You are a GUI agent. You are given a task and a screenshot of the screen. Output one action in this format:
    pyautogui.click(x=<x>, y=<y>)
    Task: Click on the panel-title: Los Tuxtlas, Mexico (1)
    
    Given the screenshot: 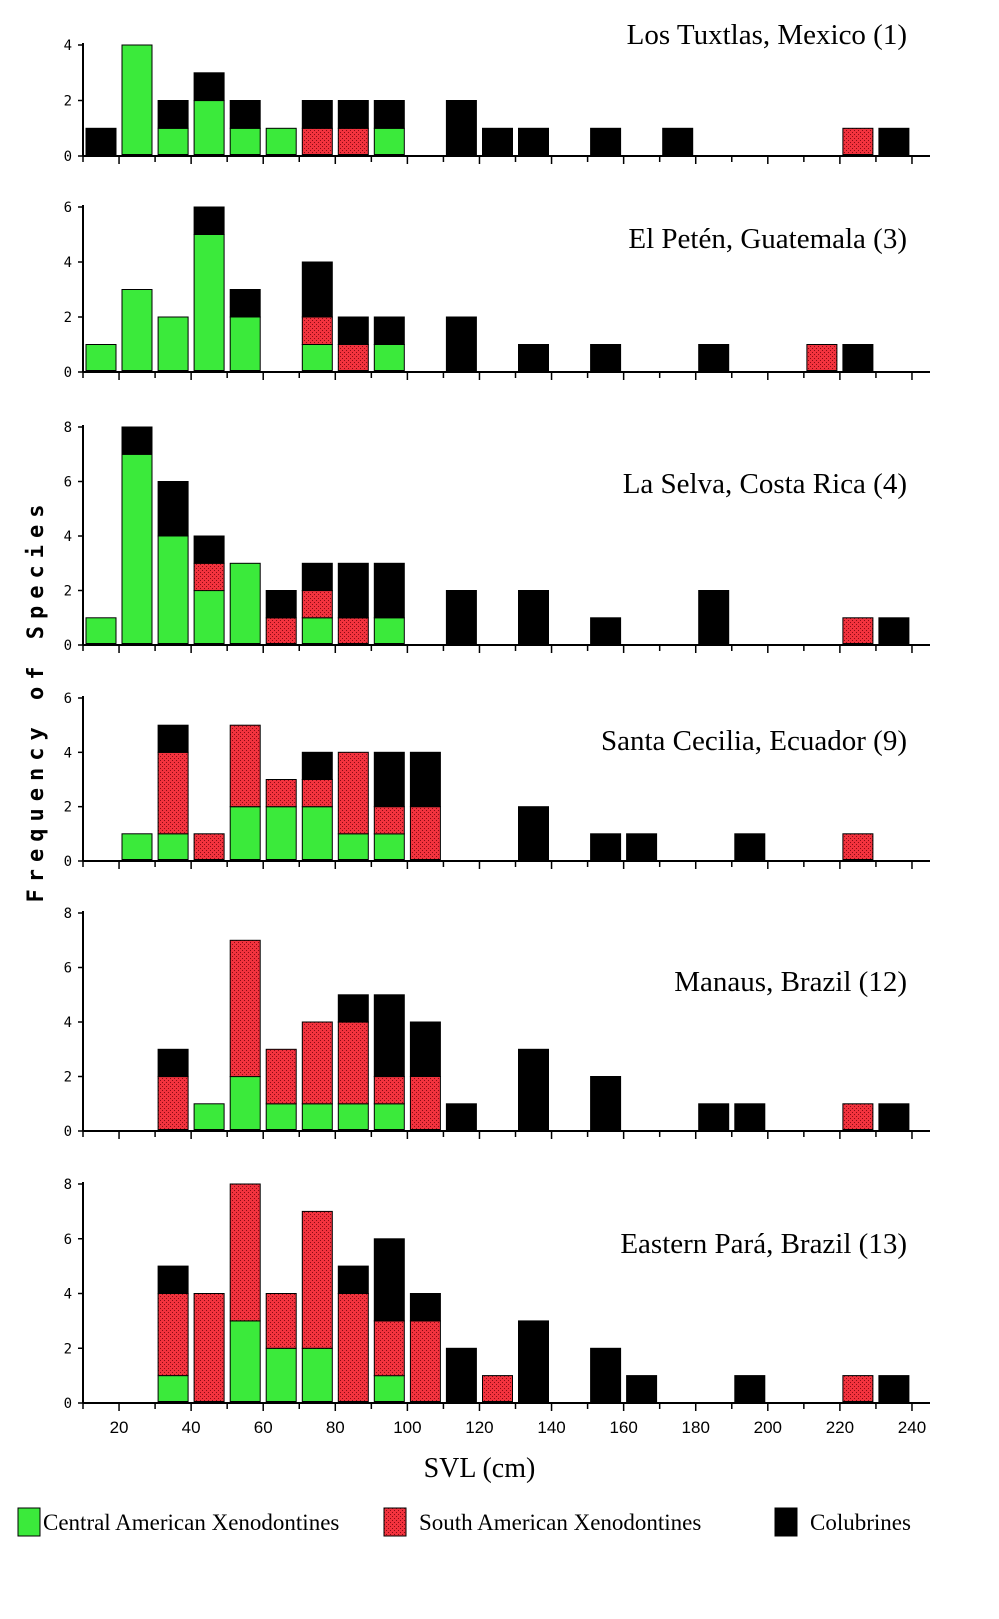 What is the action you would take?
    pyautogui.click(x=767, y=35)
    